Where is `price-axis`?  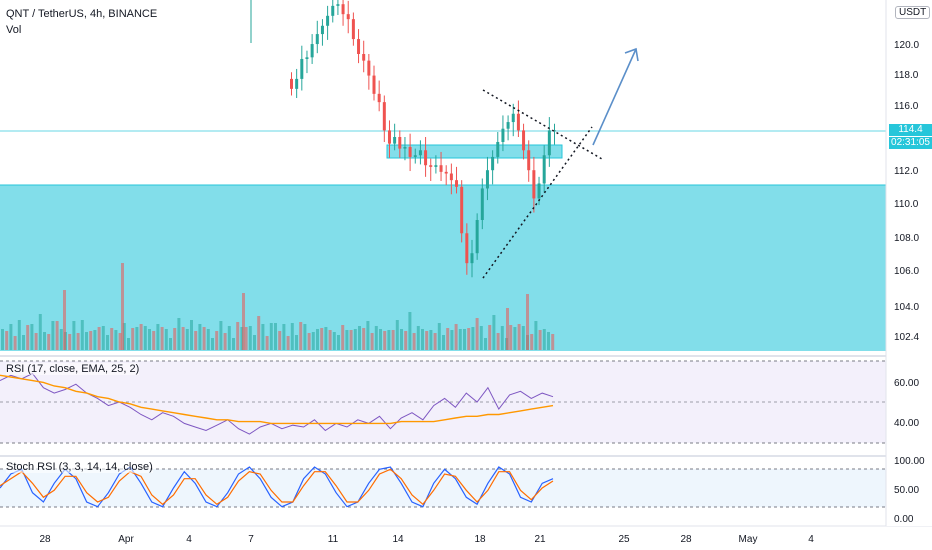
price-axis is located at coordinates (909, 263).